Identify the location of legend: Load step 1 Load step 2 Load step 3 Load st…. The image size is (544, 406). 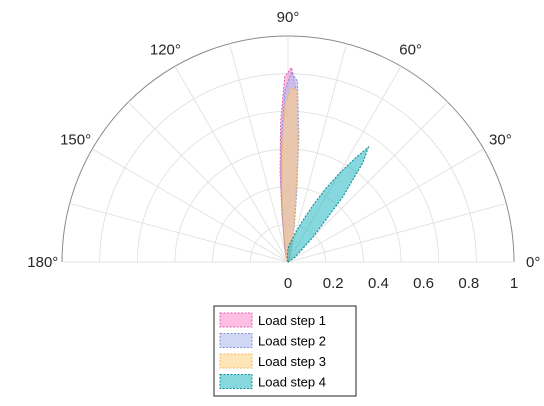
(285, 351).